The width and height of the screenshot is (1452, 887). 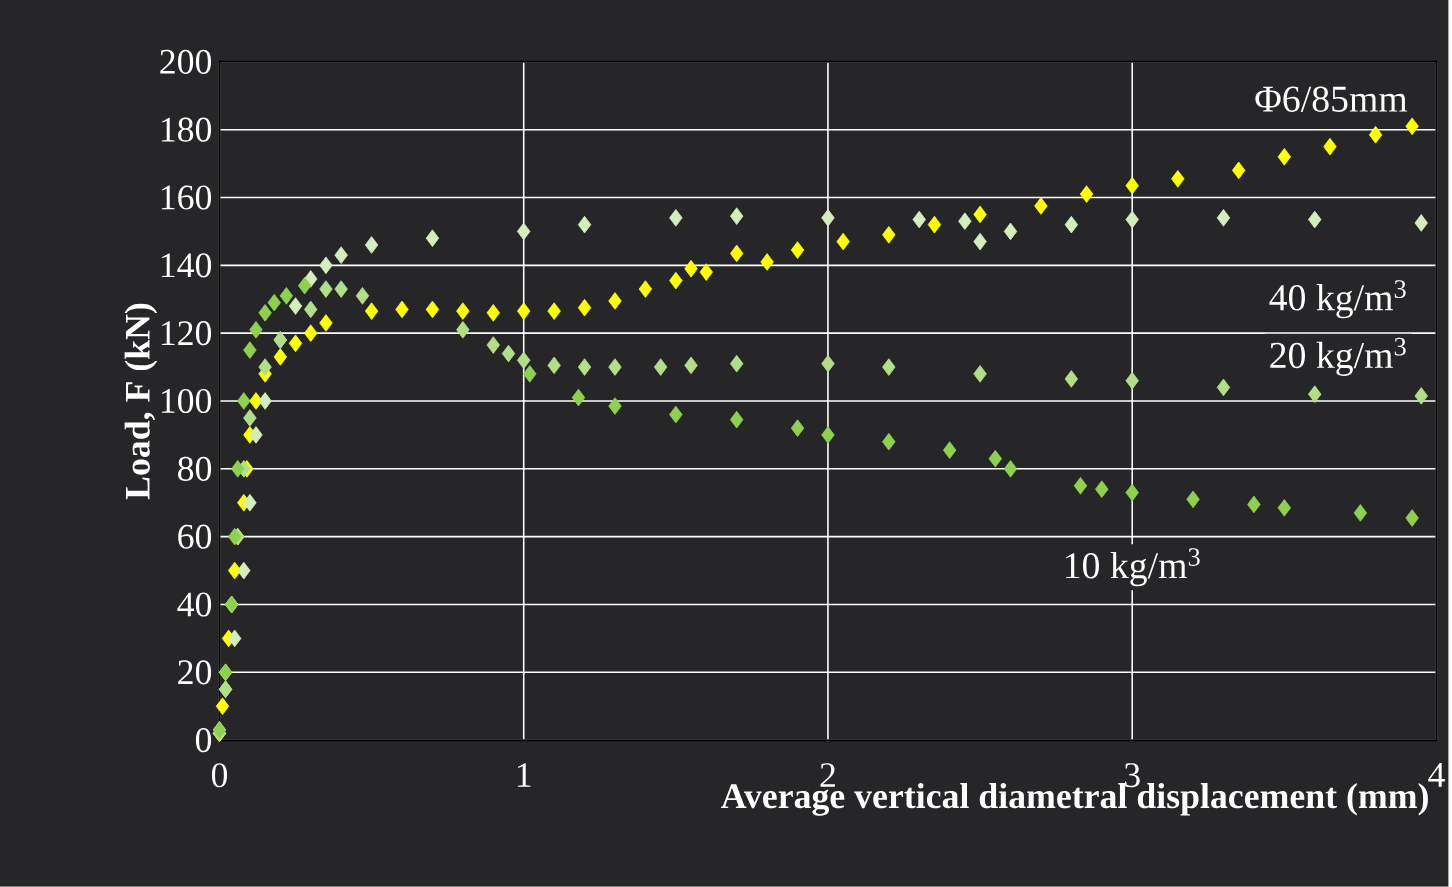 What do you see at coordinates (186, 129) in the screenshot?
I see `y-tick-label: 180` at bounding box center [186, 129].